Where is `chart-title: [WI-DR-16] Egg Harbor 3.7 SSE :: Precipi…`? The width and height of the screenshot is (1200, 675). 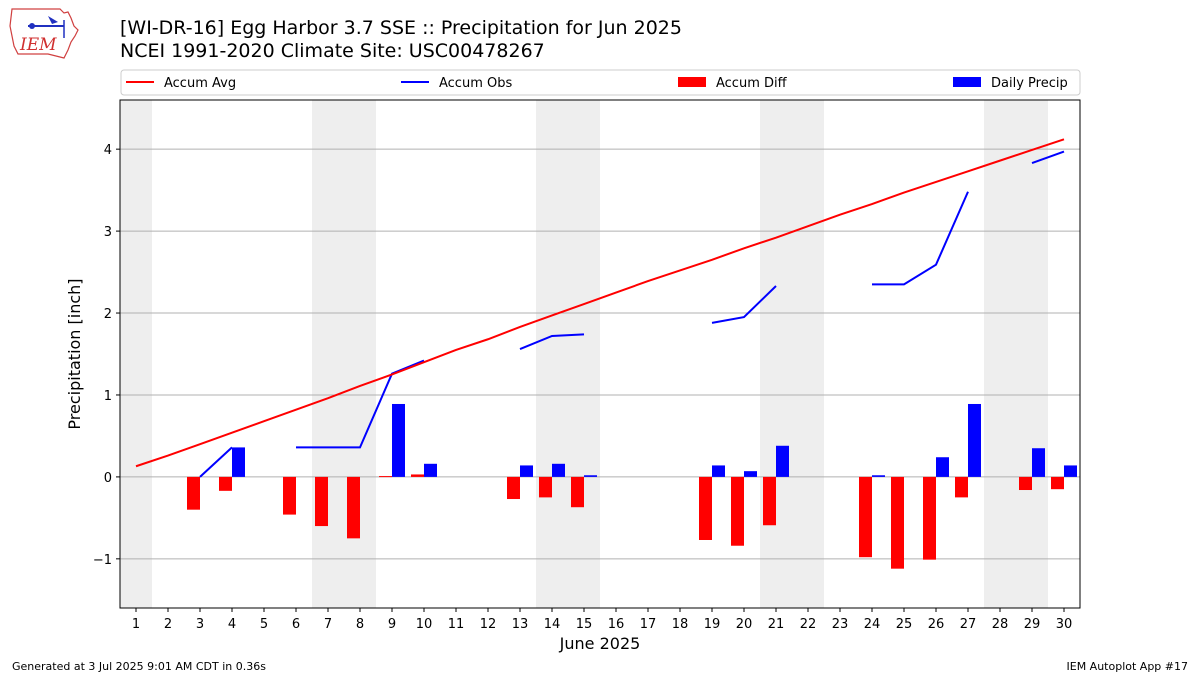 chart-title: [WI-DR-16] Egg Harbor 3.7 SSE :: Precipi… is located at coordinates (401, 28).